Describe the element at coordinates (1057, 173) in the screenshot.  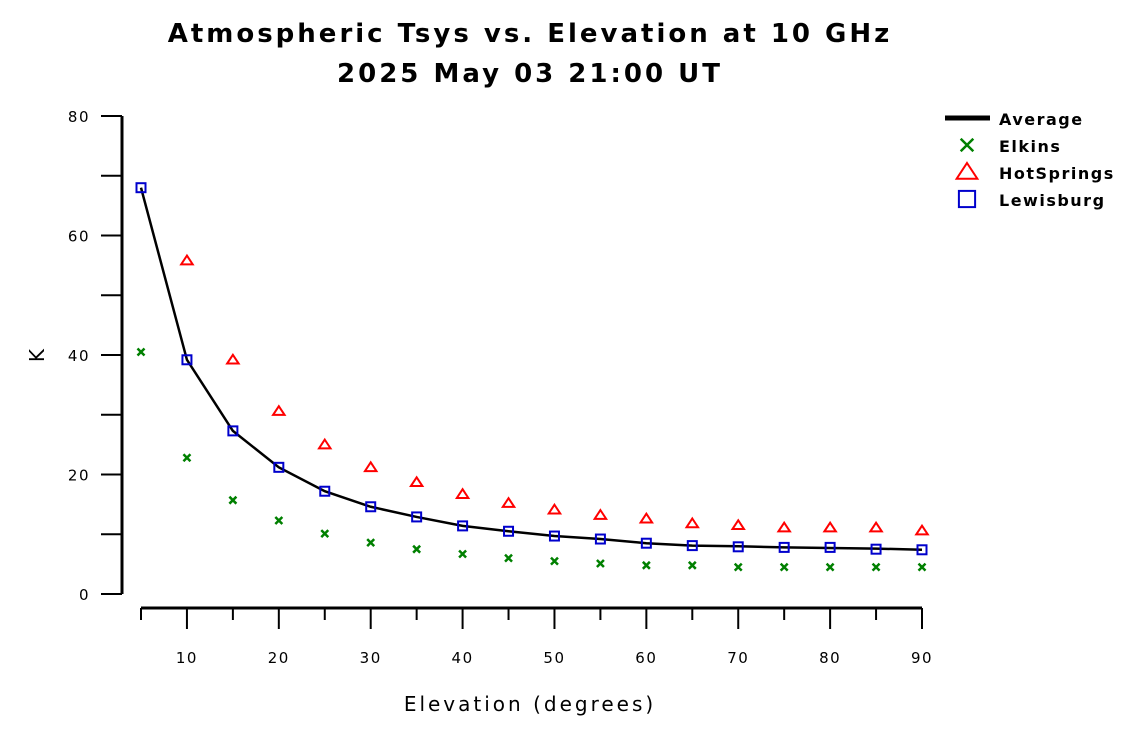
I see `legend-hotsprings-label: HotSprings` at that location.